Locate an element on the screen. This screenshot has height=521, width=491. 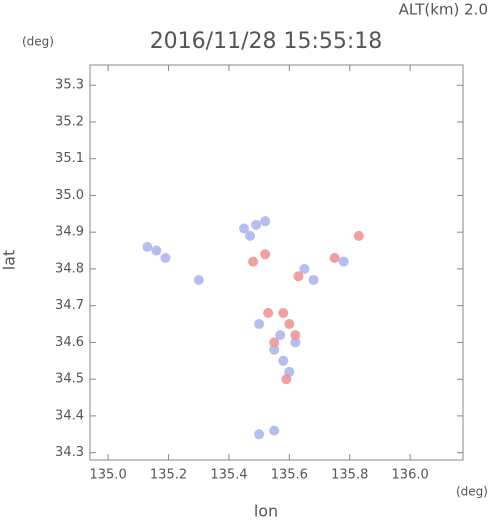
y-tick-label: 34.8 is located at coordinates (69, 268).